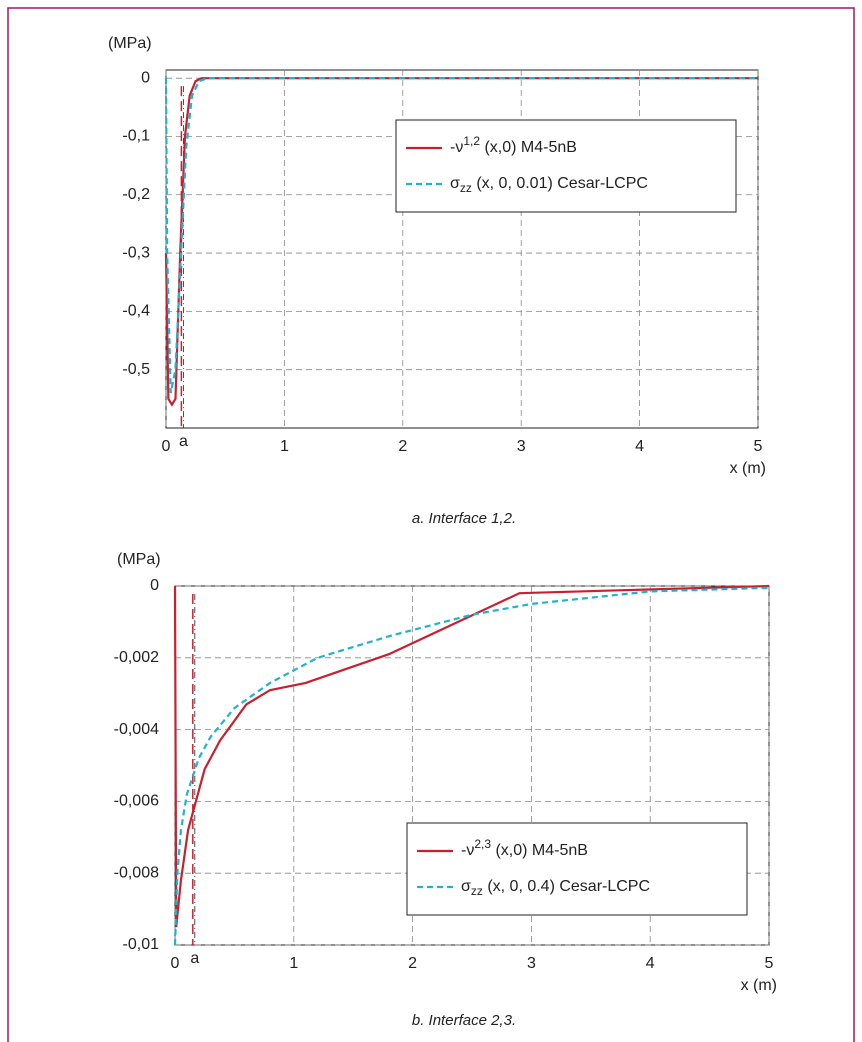  Describe the element at coordinates (482, 844) in the screenshot. I see `legend-label-script: 2,3` at that location.